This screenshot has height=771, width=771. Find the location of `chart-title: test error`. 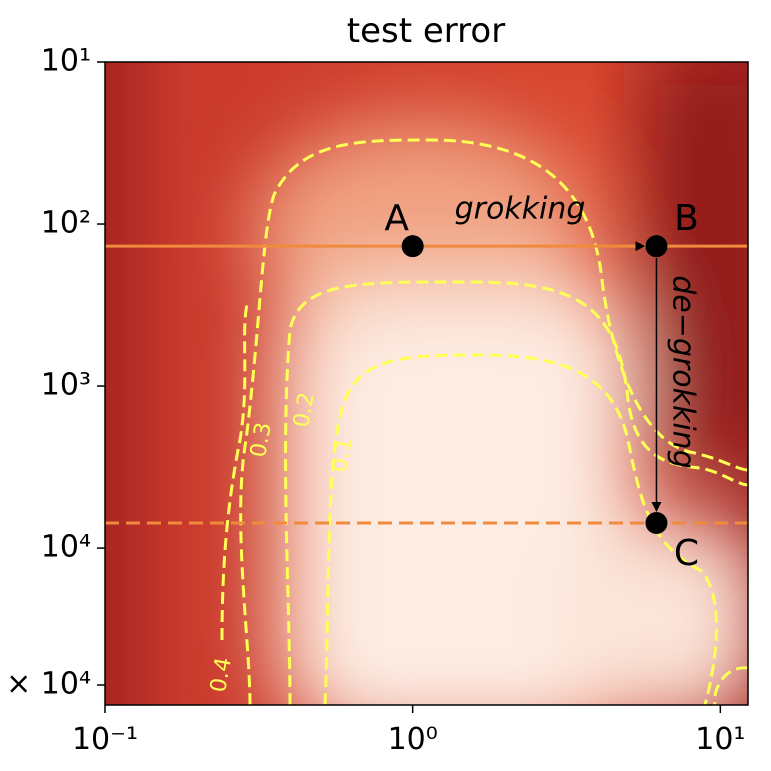

chart-title: test error is located at coordinates (426, 31).